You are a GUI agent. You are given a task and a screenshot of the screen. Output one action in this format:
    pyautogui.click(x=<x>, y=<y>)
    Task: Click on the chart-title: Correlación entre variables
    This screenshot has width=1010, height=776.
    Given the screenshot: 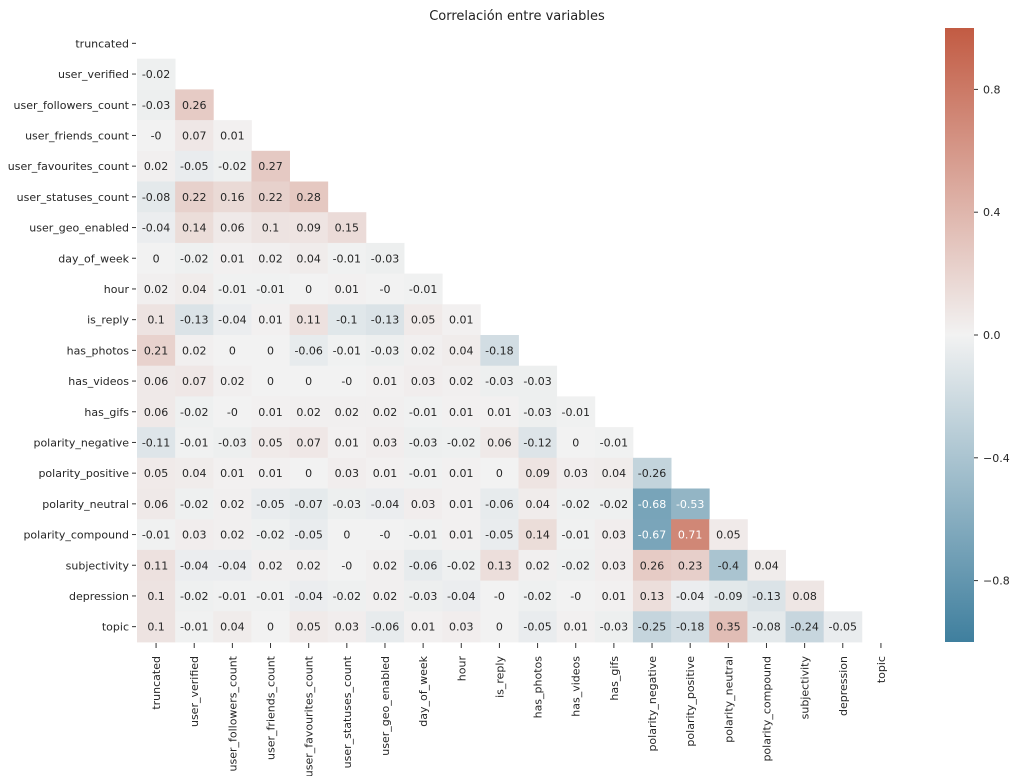 What is the action you would take?
    pyautogui.click(x=517, y=16)
    